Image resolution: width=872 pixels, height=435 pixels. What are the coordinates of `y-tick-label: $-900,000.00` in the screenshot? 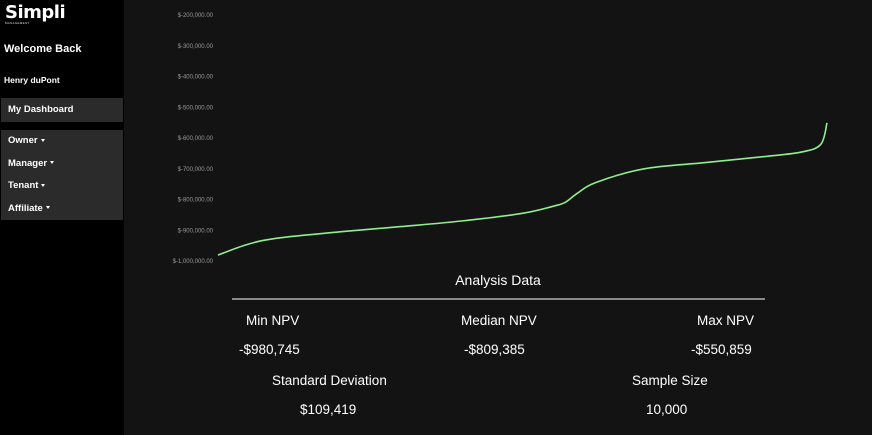 It's located at (196, 231).